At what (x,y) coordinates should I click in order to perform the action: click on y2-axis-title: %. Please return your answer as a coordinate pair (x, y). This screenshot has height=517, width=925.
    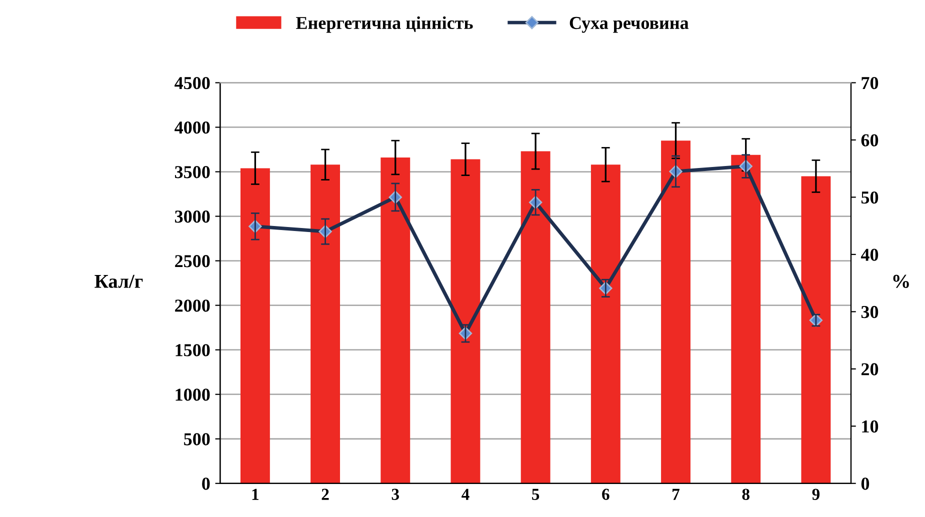
    Looking at the image, I should click on (901, 281).